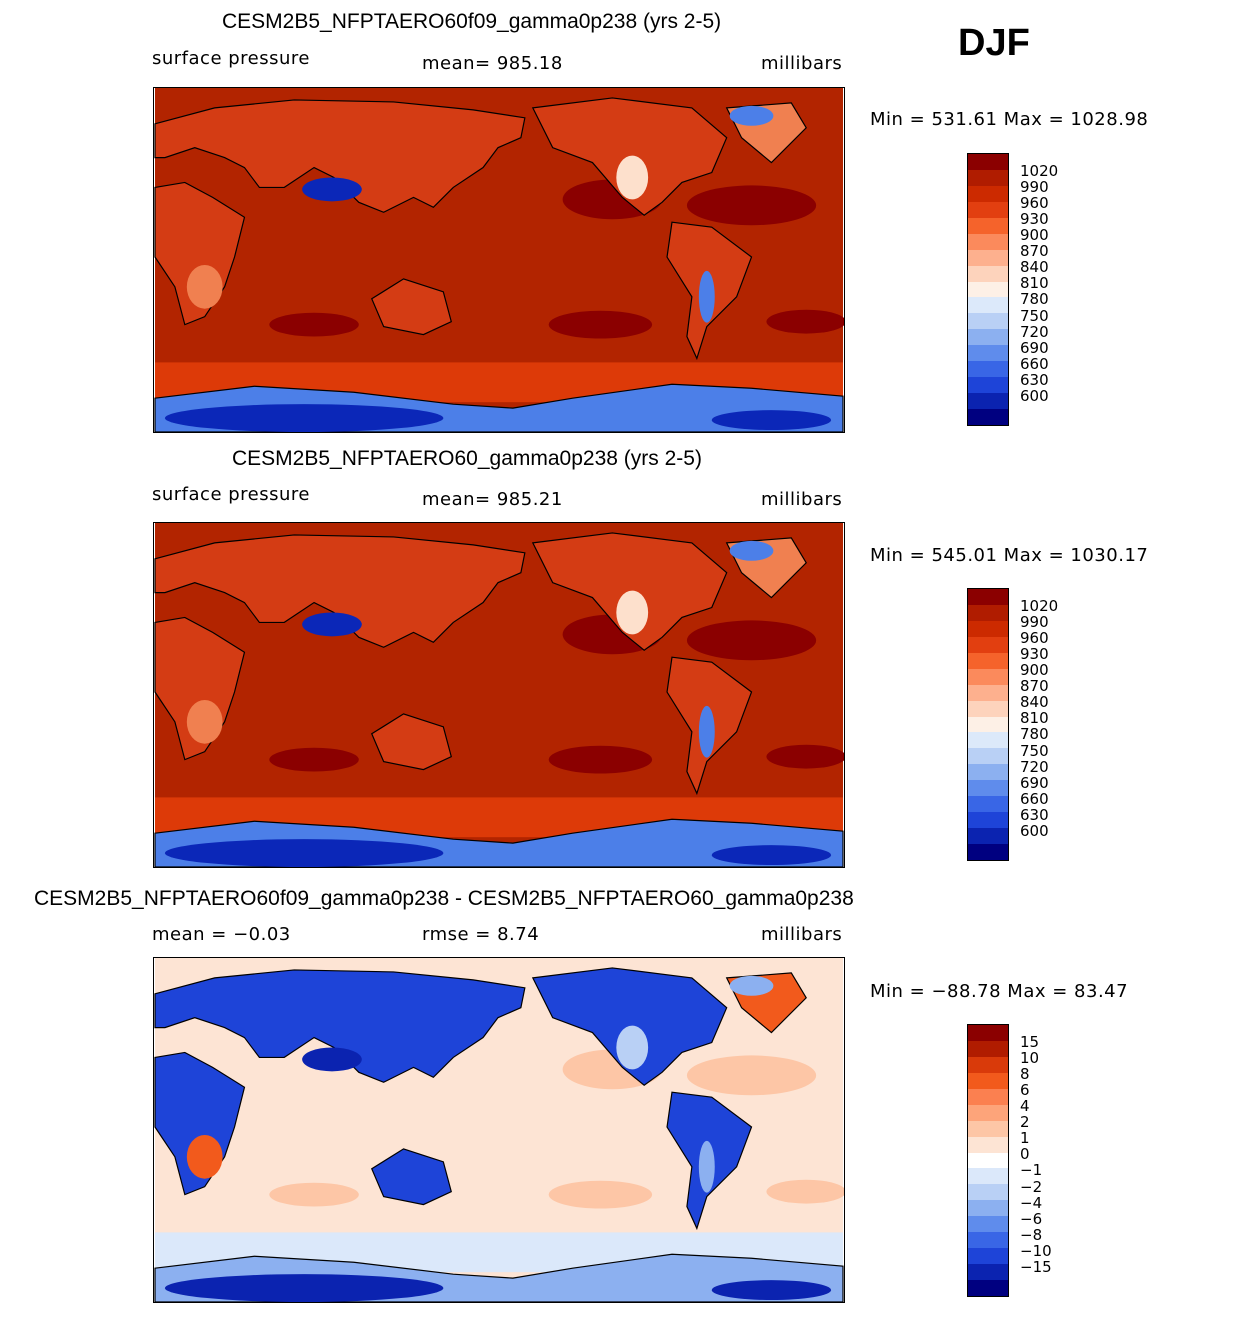 This screenshot has height=1317, width=1242. Describe the element at coordinates (411, 307) in the screenshot. I see `australia-landmass` at that location.